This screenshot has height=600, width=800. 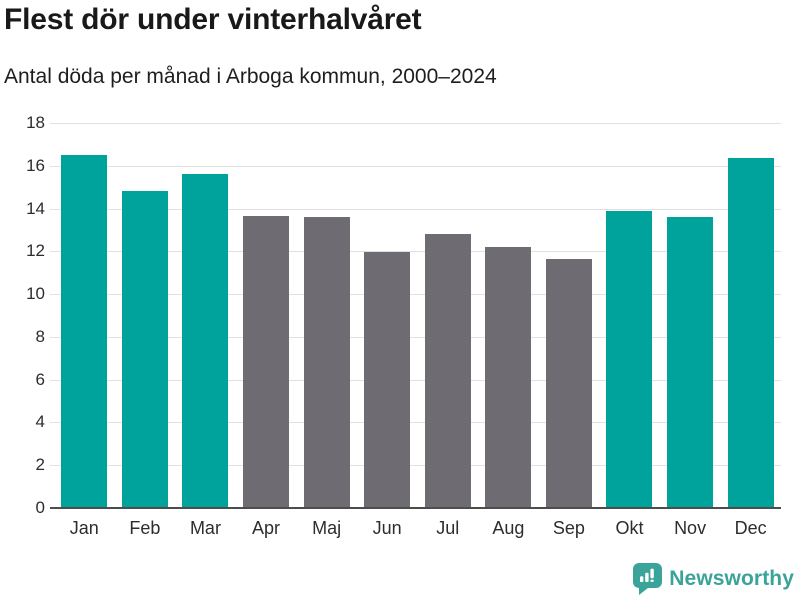 I want to click on x-tick-label: Maj, so click(x=327, y=528).